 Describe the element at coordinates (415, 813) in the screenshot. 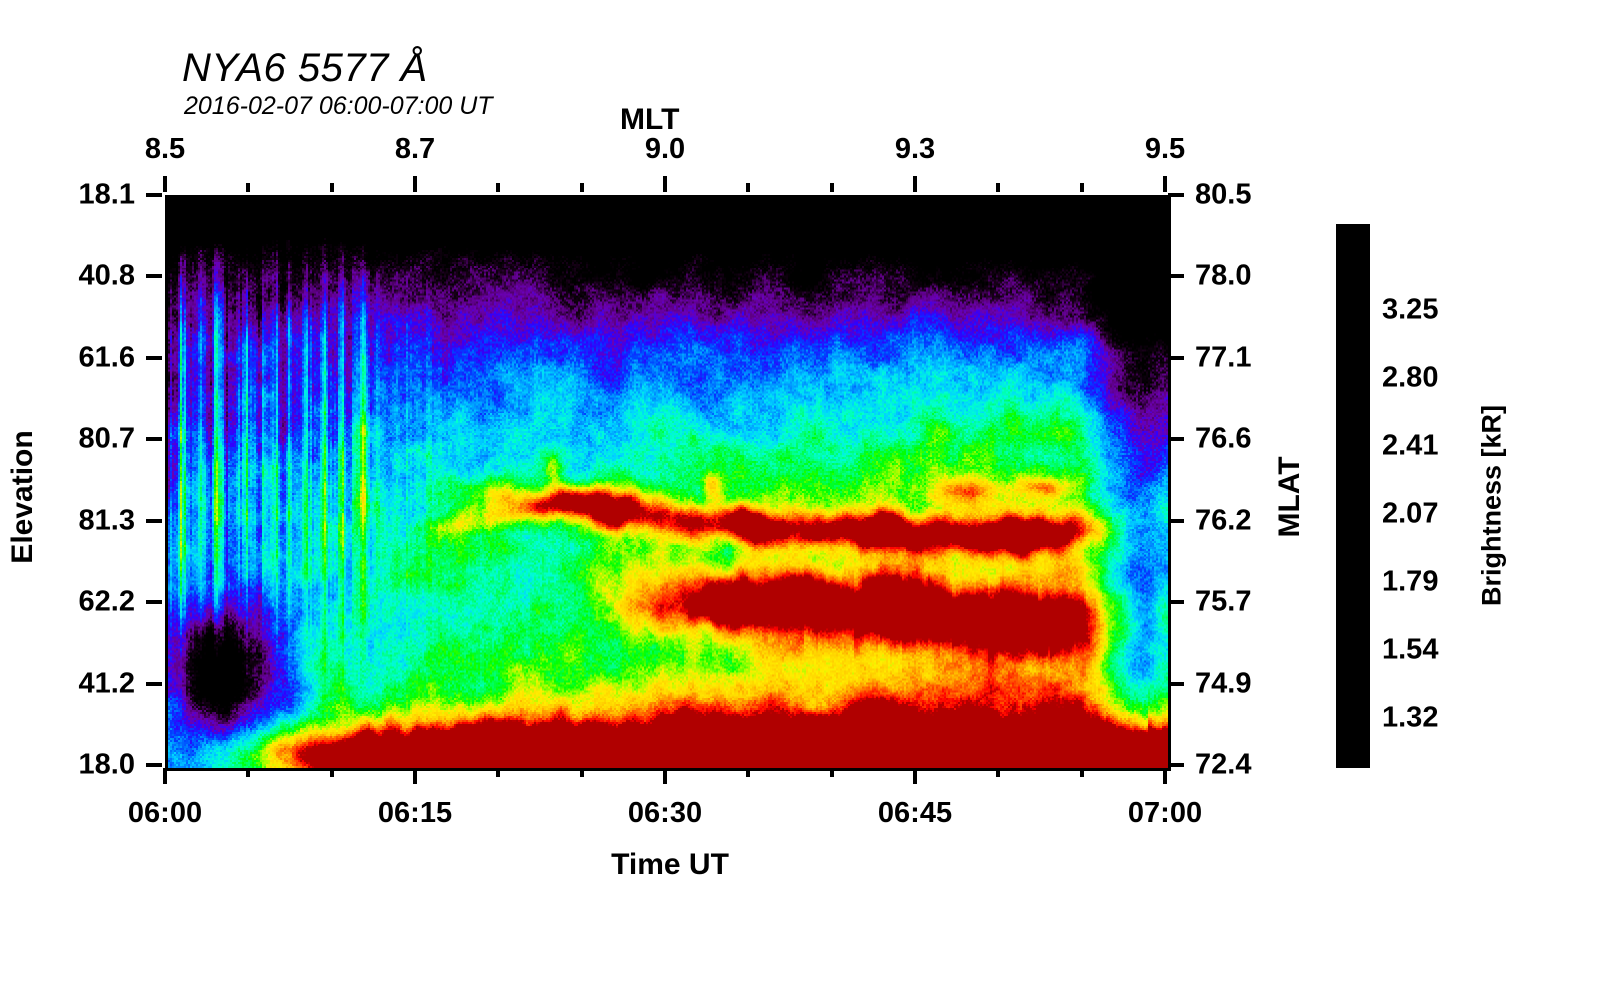

I see `time-tick-label: 06:15` at that location.